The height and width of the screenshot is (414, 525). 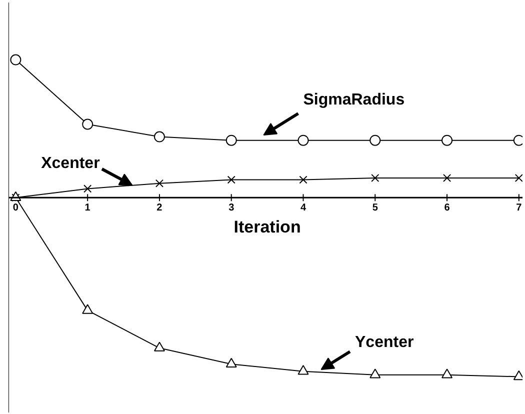 I want to click on x-tick-label: 5, so click(x=375, y=208).